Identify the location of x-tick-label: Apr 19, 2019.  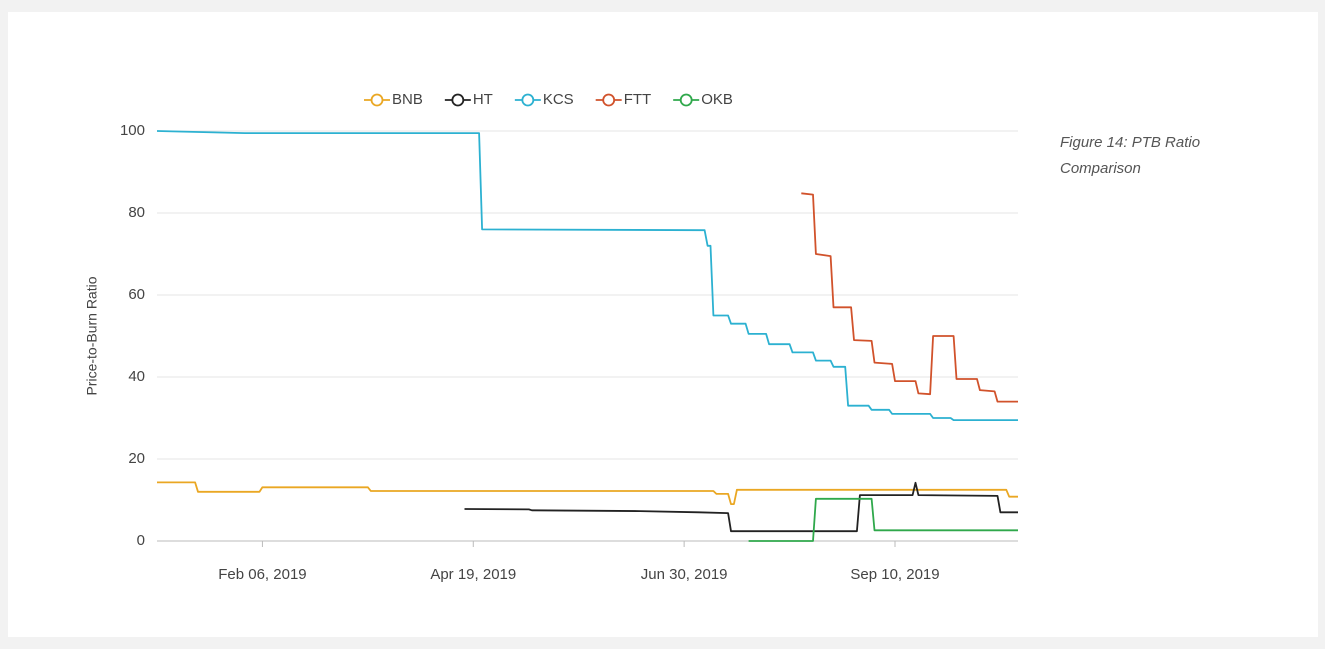
(473, 574).